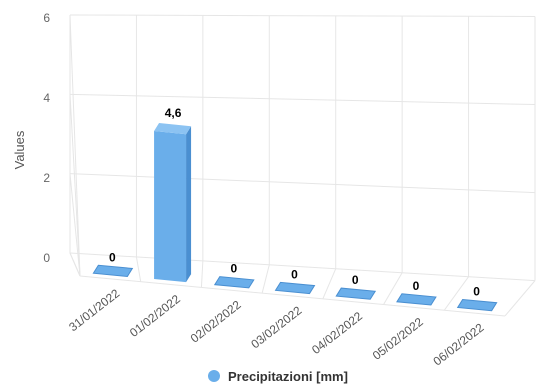 This screenshot has height=390, width=538. Describe the element at coordinates (189, 204) in the screenshot. I see `bar-side` at that location.